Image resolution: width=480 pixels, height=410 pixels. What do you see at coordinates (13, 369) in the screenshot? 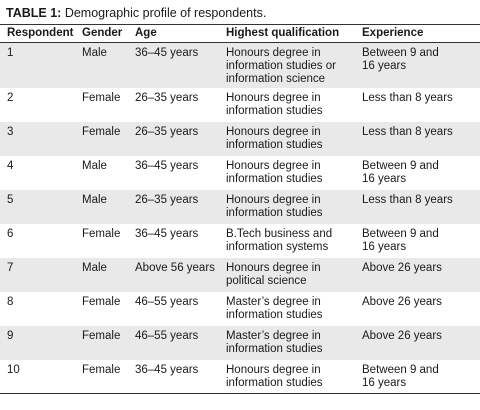
I see `cell-respondent: 10` at bounding box center [13, 369].